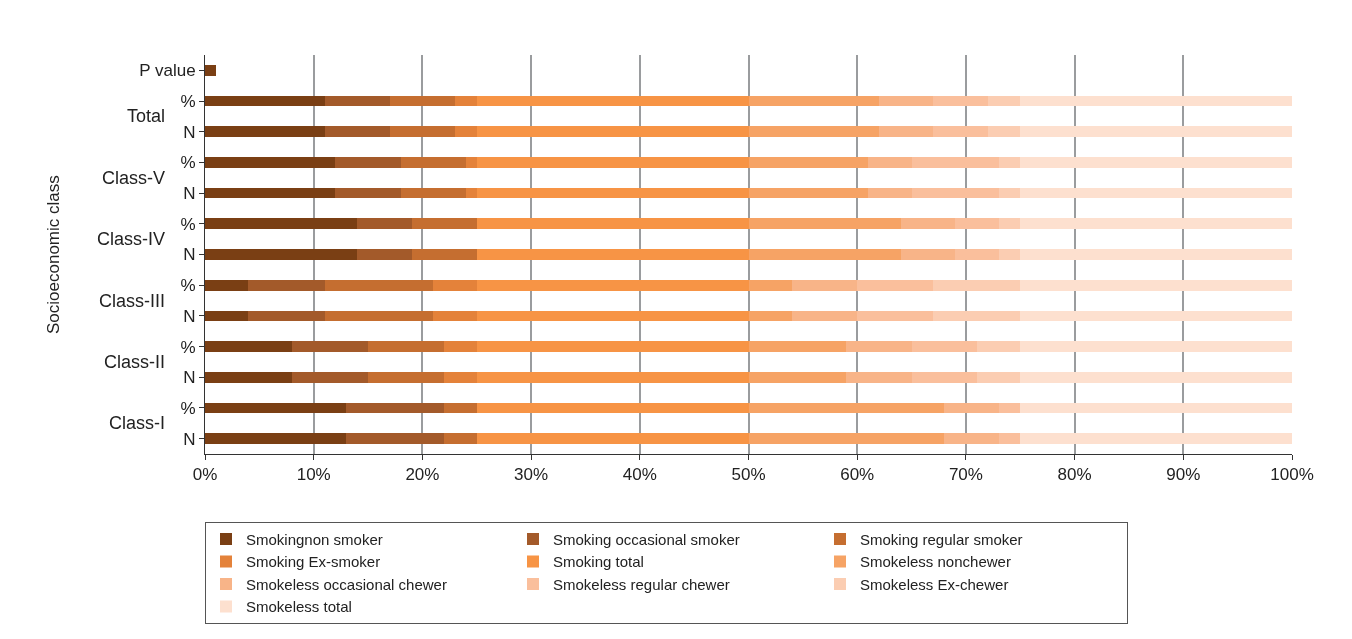 The height and width of the screenshot is (639, 1352). Describe the element at coordinates (137, 423) in the screenshot. I see `text: Class-I` at that location.